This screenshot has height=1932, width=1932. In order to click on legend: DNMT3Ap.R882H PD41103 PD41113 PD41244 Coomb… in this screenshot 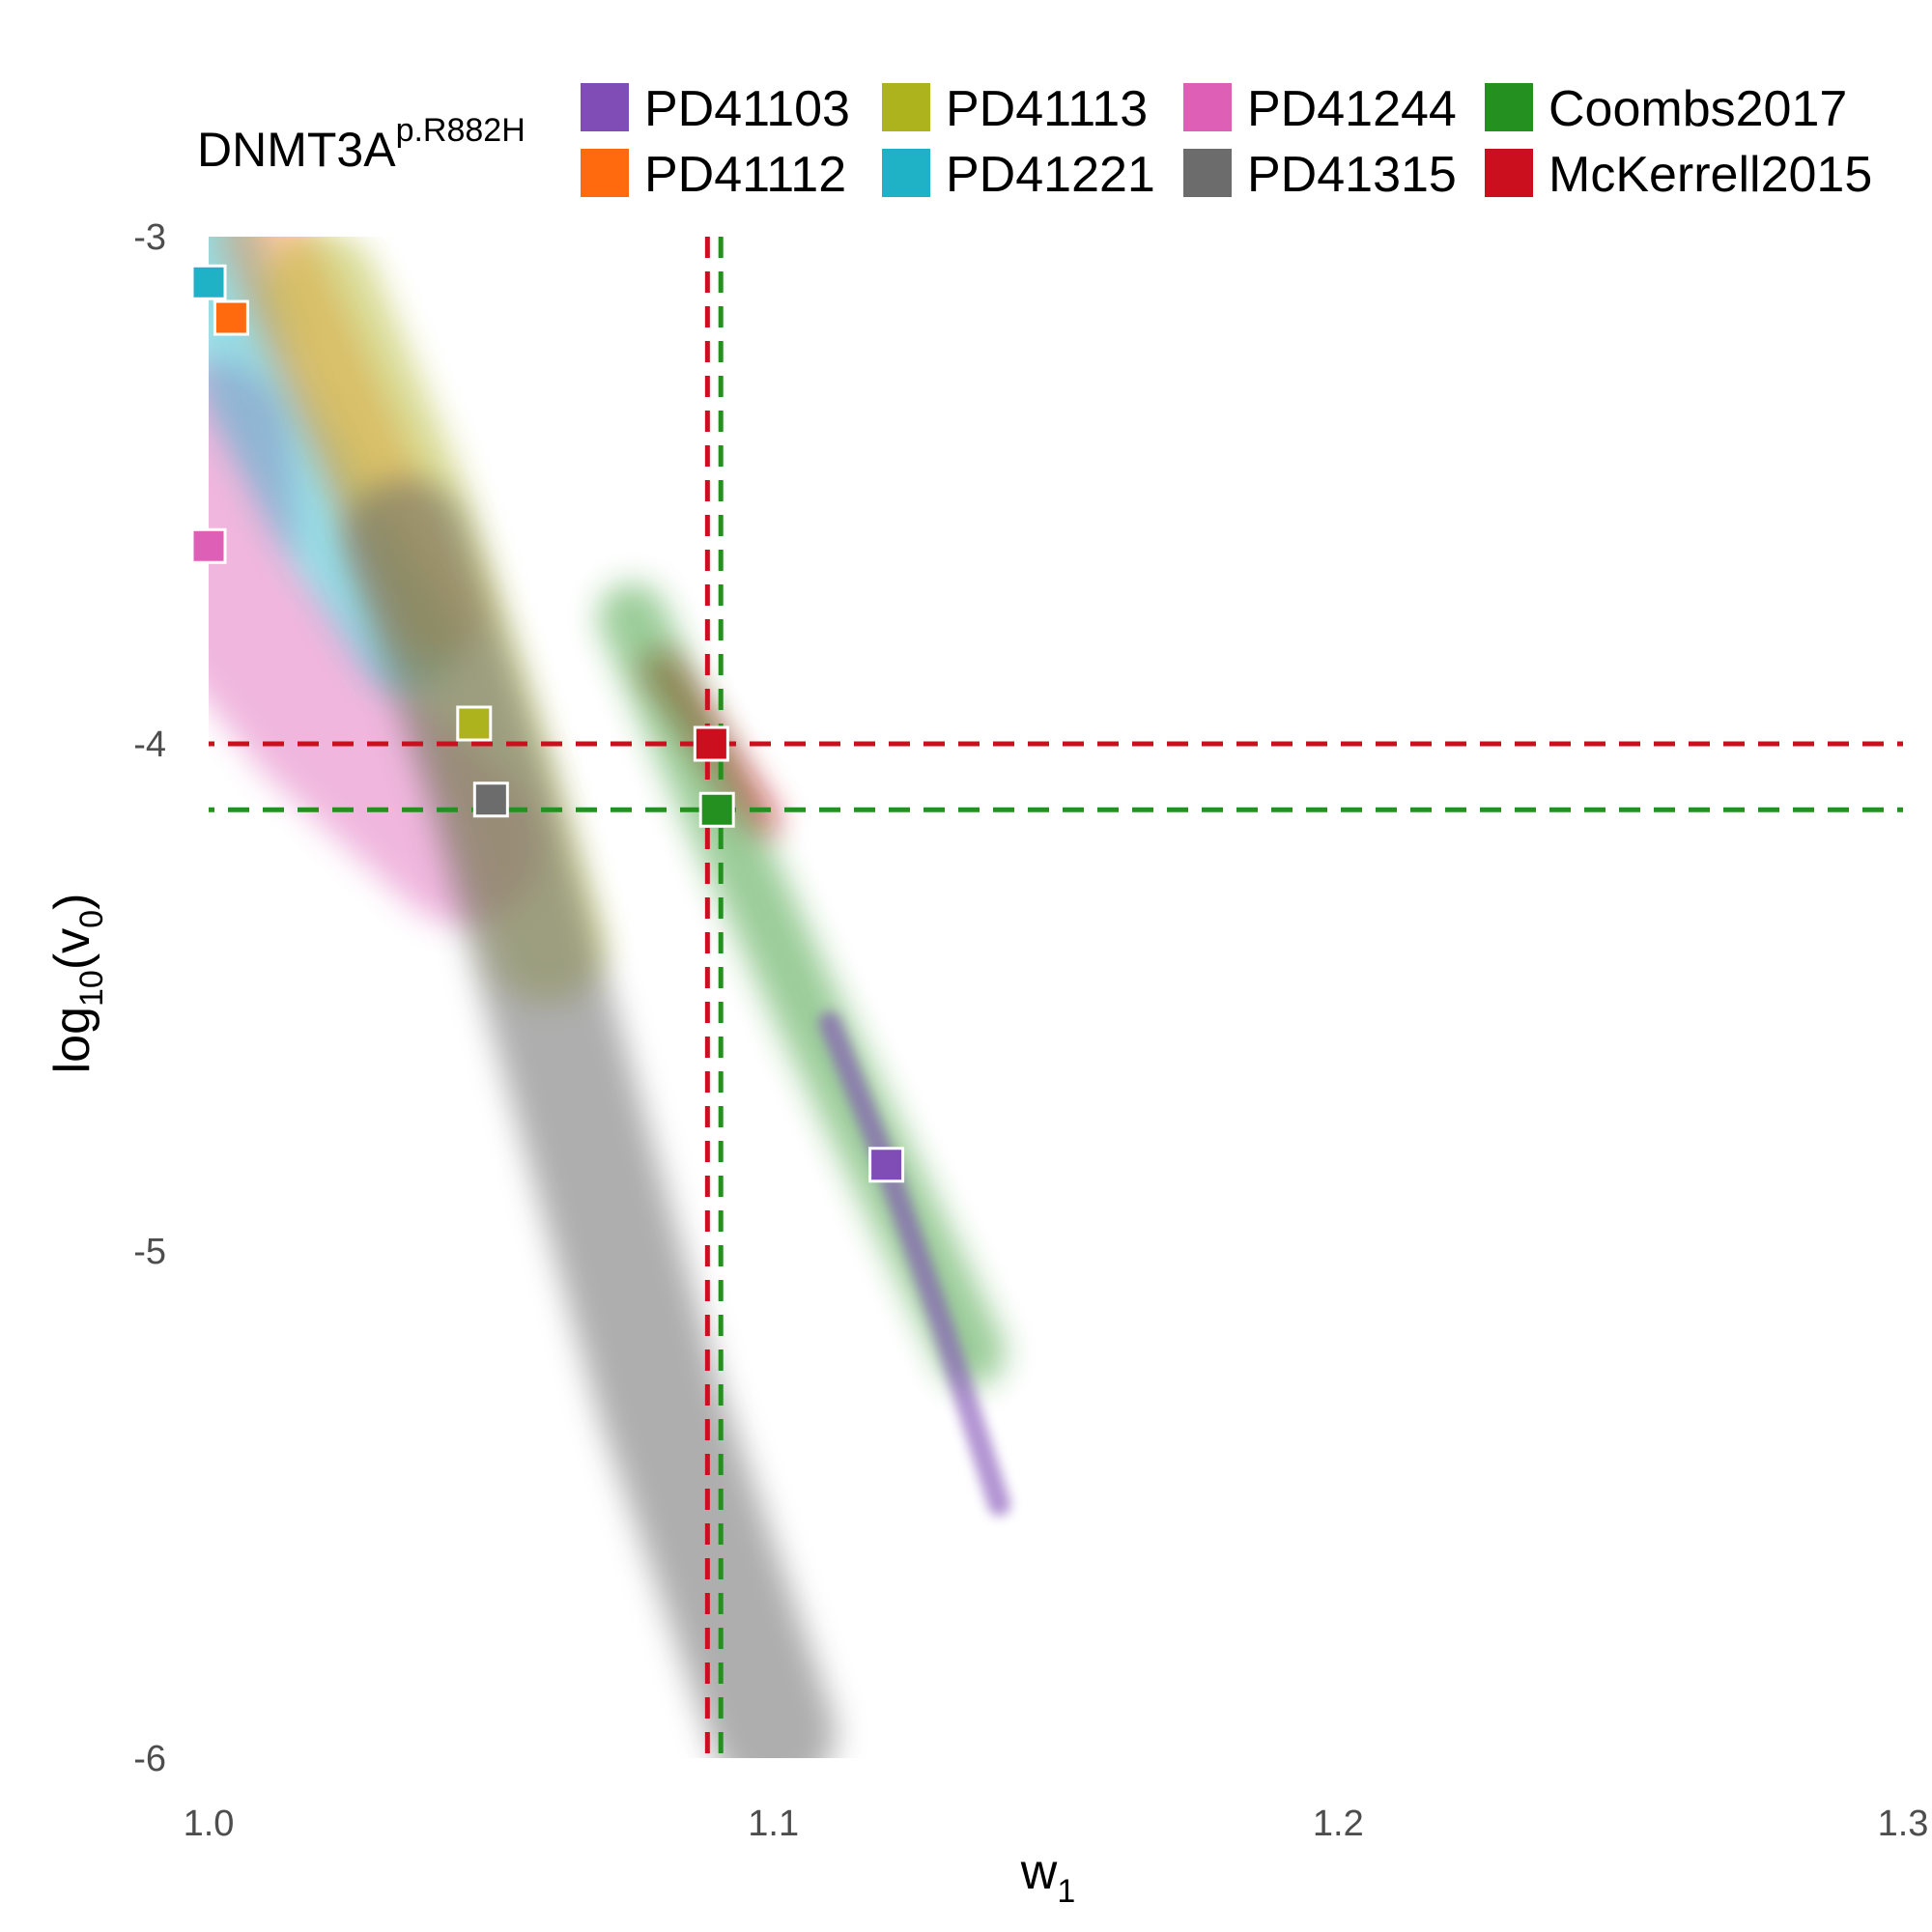, I will do `click(1034, 142)`.